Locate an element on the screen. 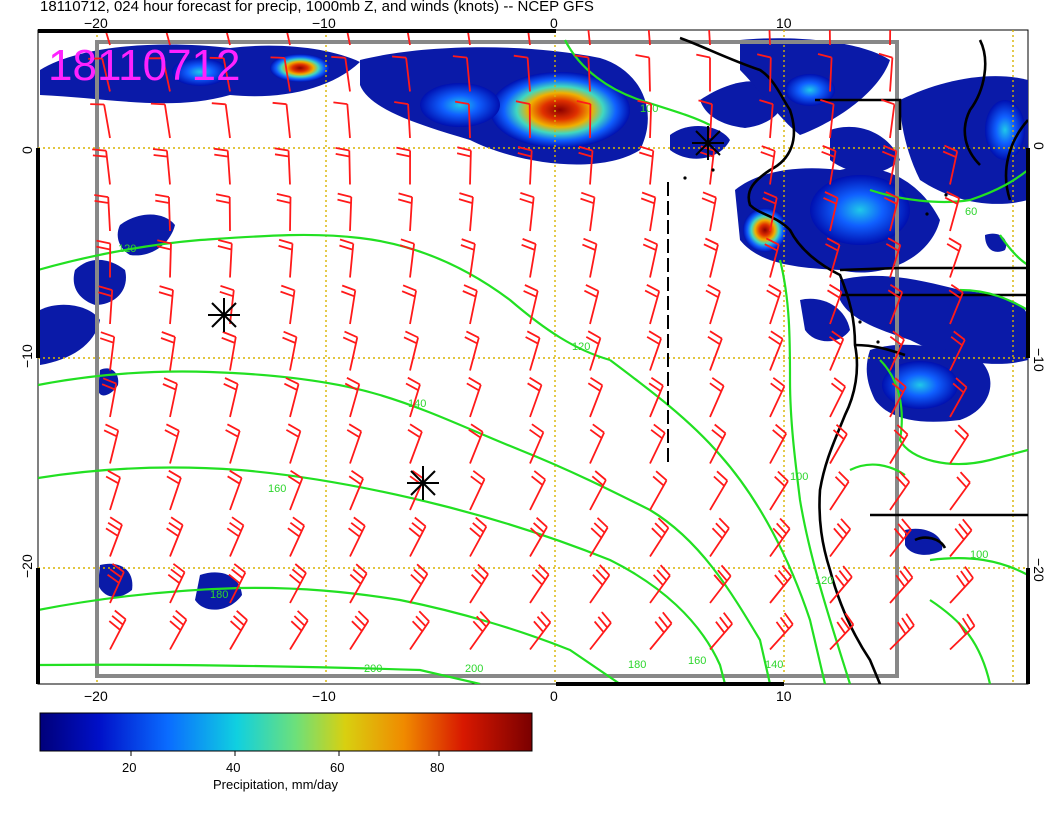  date-stamp: 18110712 is located at coordinates (144, 65).